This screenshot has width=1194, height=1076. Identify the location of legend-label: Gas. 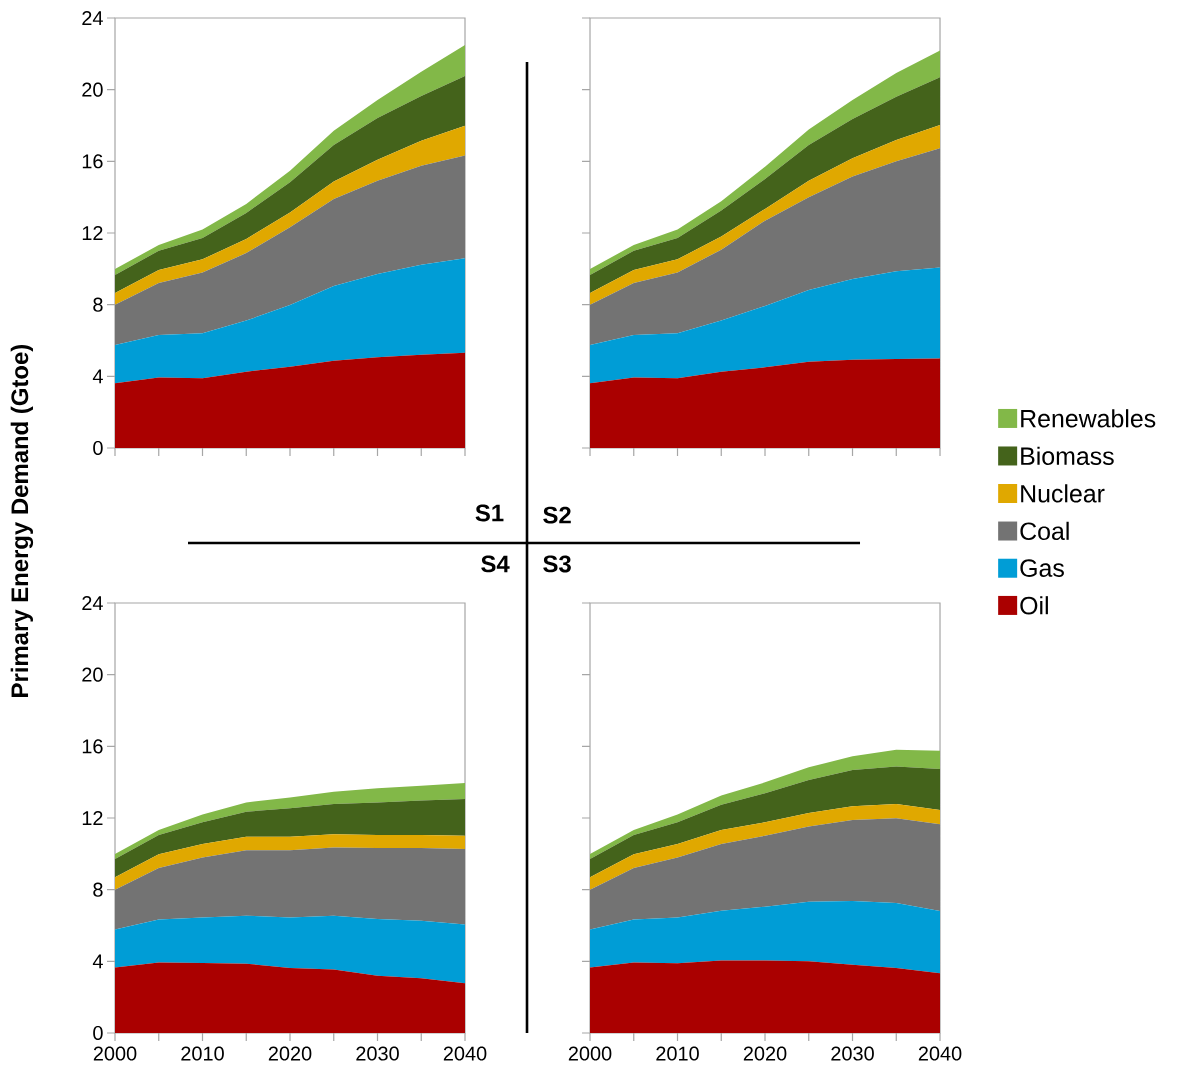
(1042, 568).